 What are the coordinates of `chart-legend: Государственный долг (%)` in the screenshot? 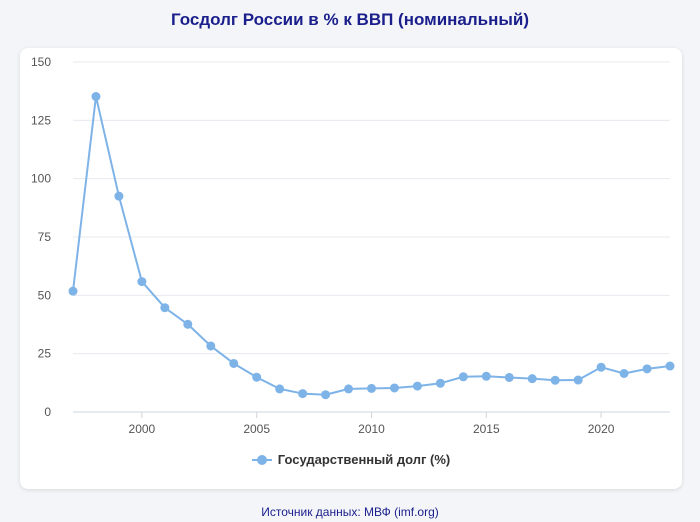 It's located at (351, 459).